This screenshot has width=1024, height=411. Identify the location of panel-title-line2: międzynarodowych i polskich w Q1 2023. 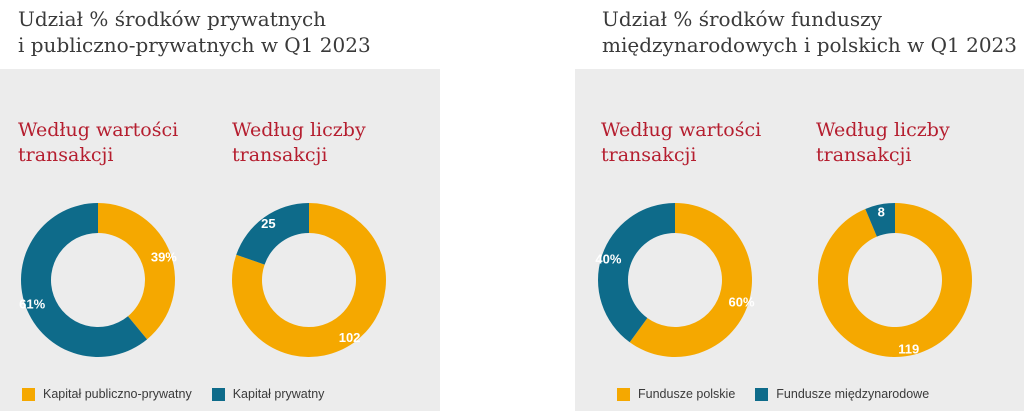
(810, 45).